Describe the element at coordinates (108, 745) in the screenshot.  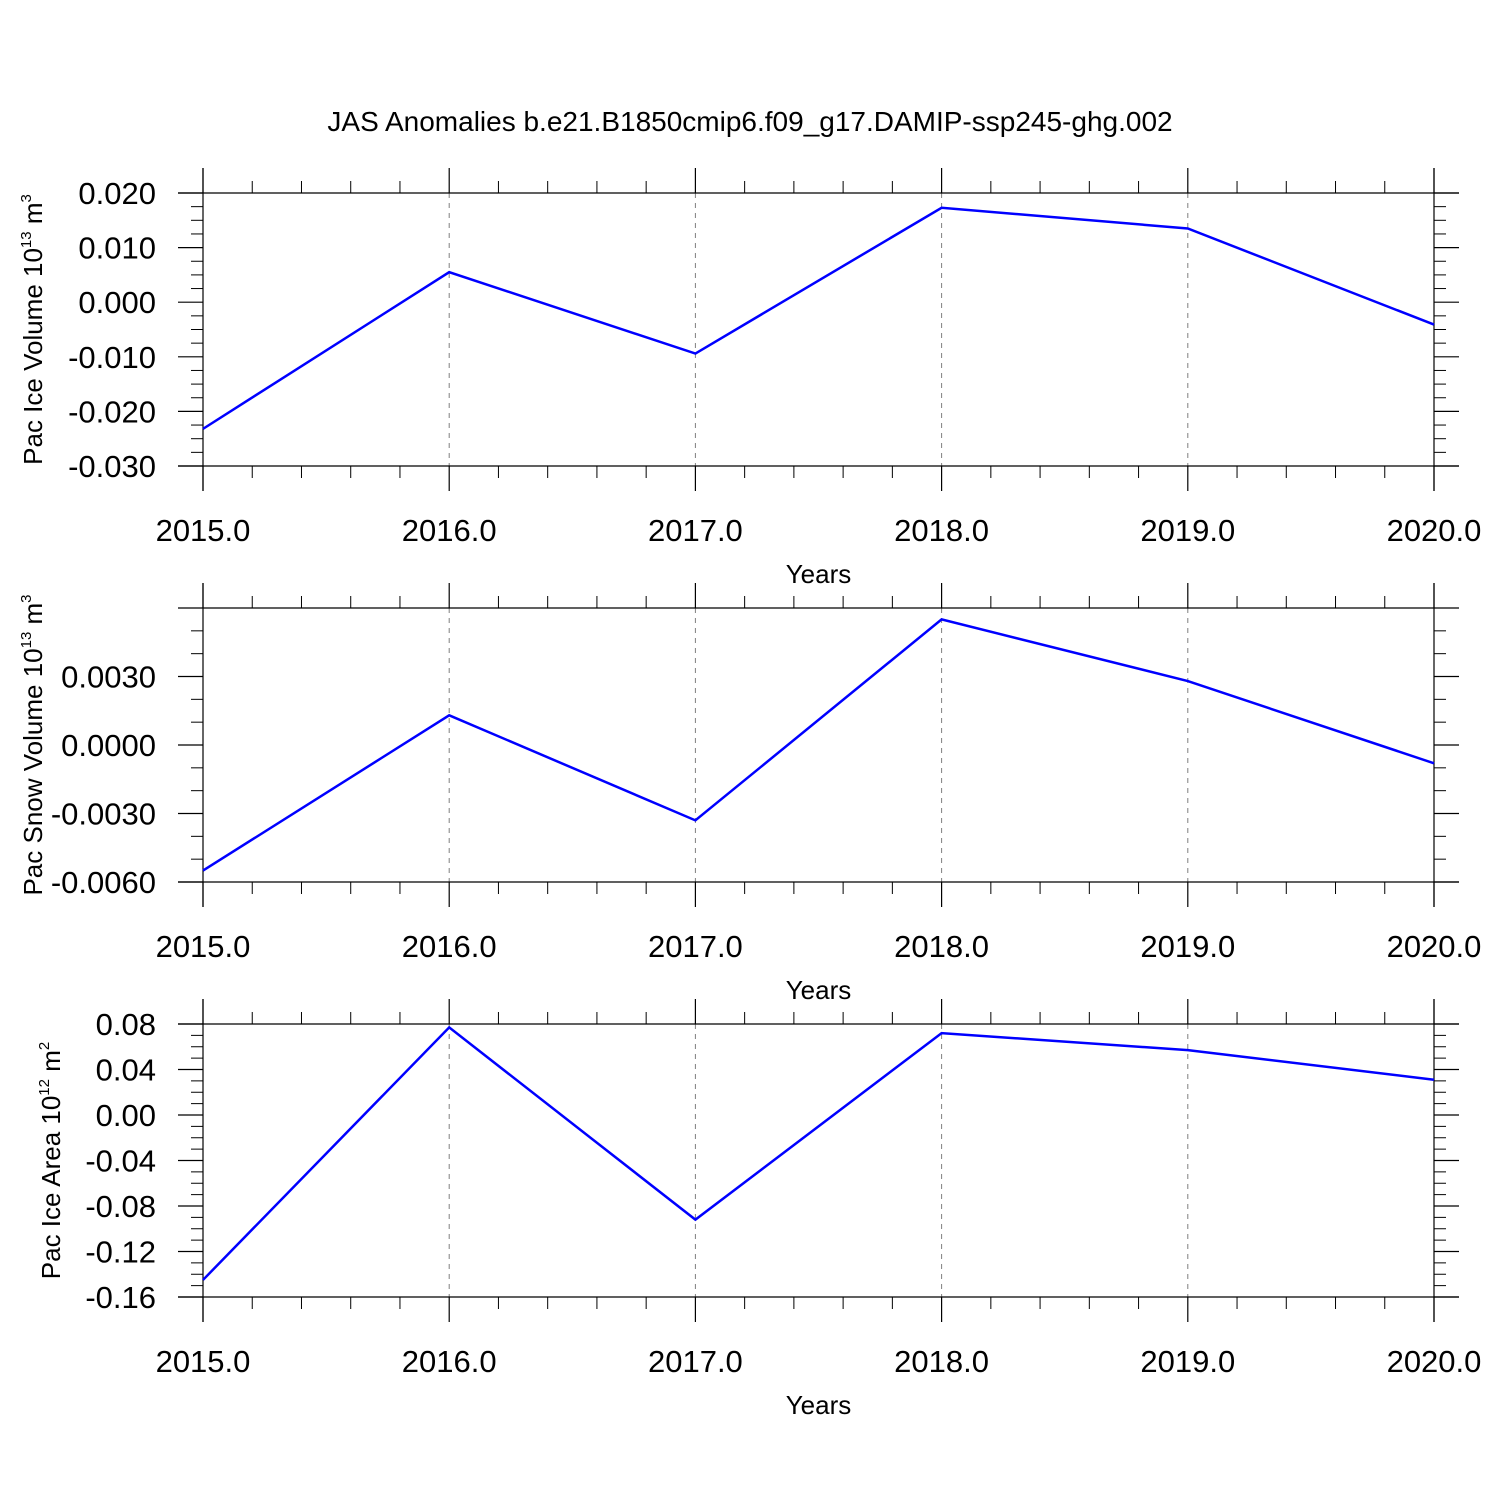
I see `y-tick-label: 0.0000` at that location.